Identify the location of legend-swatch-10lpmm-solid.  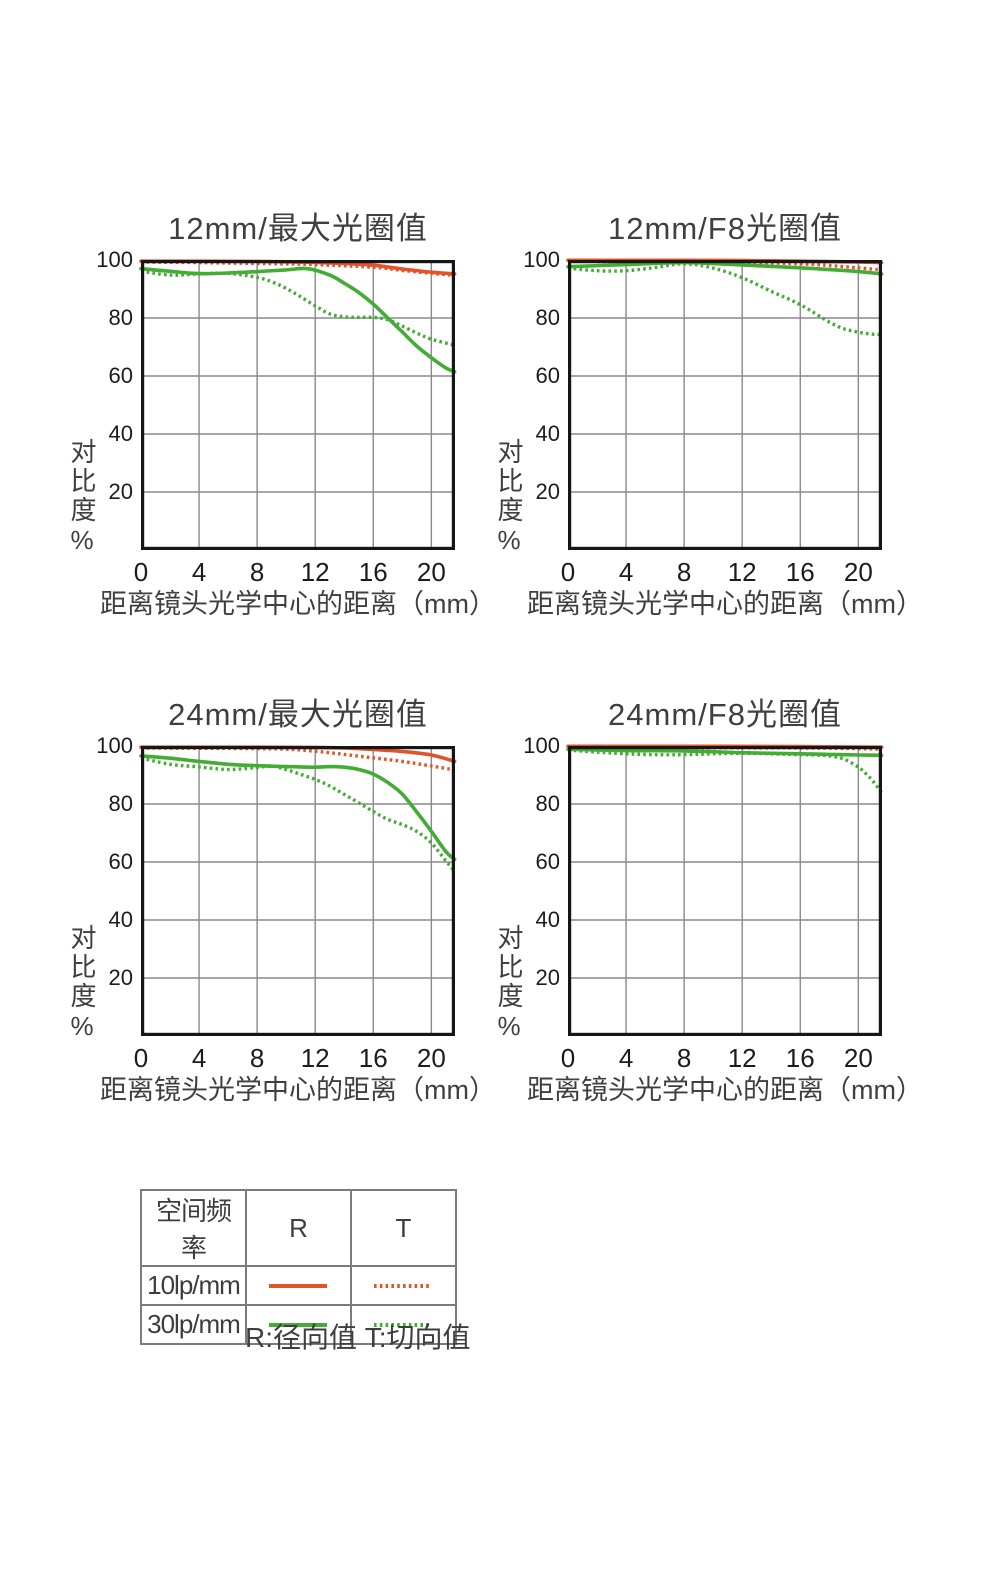
(298, 1285).